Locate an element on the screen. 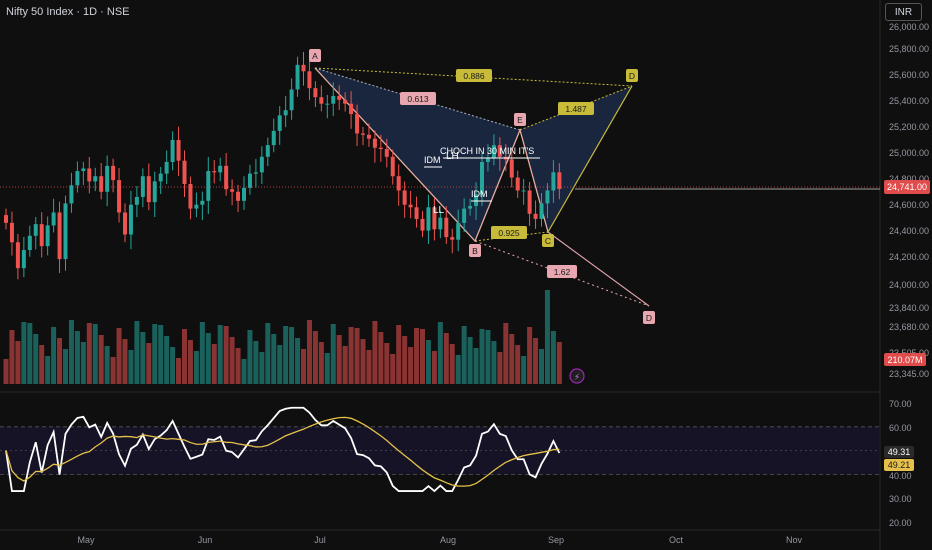 Image resolution: width=932 pixels, height=550 pixels. idm-label-lower: IDM is located at coordinates (479, 194).